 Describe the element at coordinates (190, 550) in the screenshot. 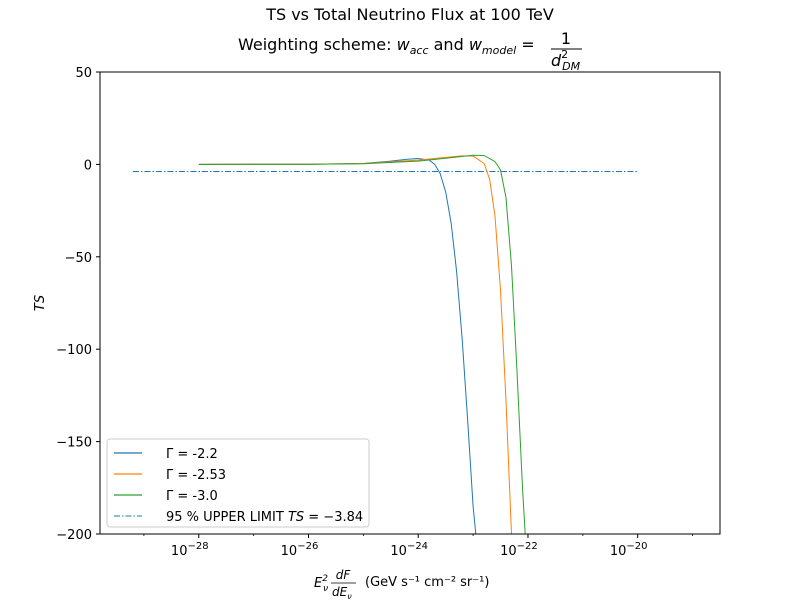

I see `x-tick-label: 10−28` at that location.